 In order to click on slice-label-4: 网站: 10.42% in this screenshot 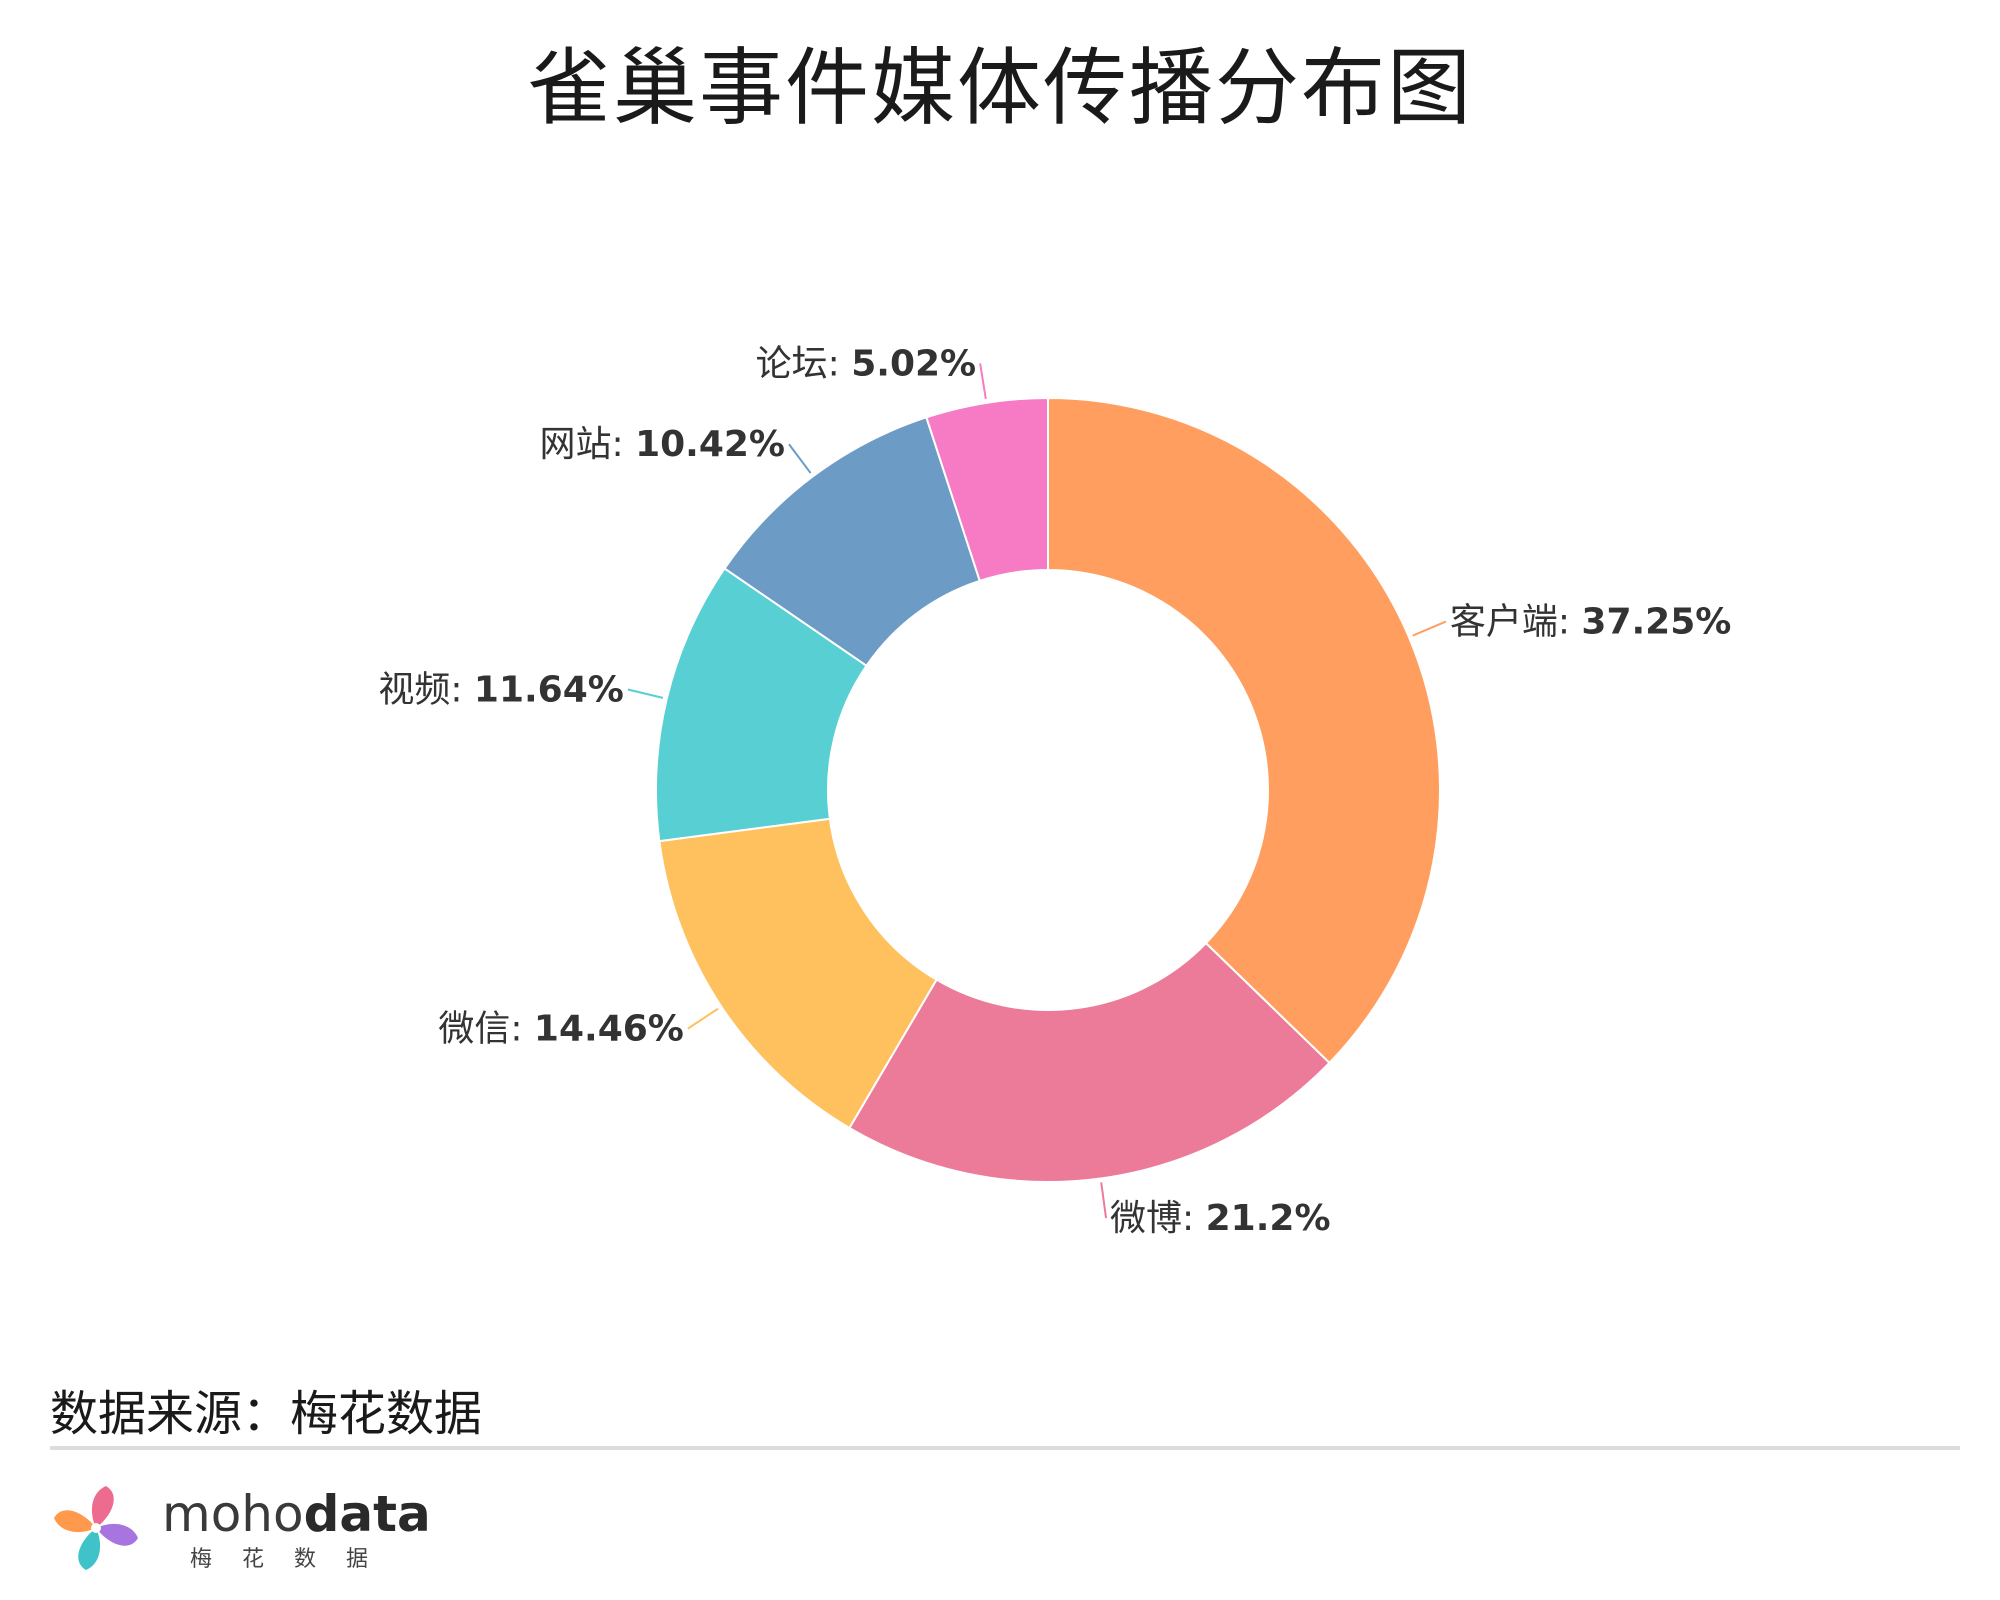, I will do `click(662, 444)`.